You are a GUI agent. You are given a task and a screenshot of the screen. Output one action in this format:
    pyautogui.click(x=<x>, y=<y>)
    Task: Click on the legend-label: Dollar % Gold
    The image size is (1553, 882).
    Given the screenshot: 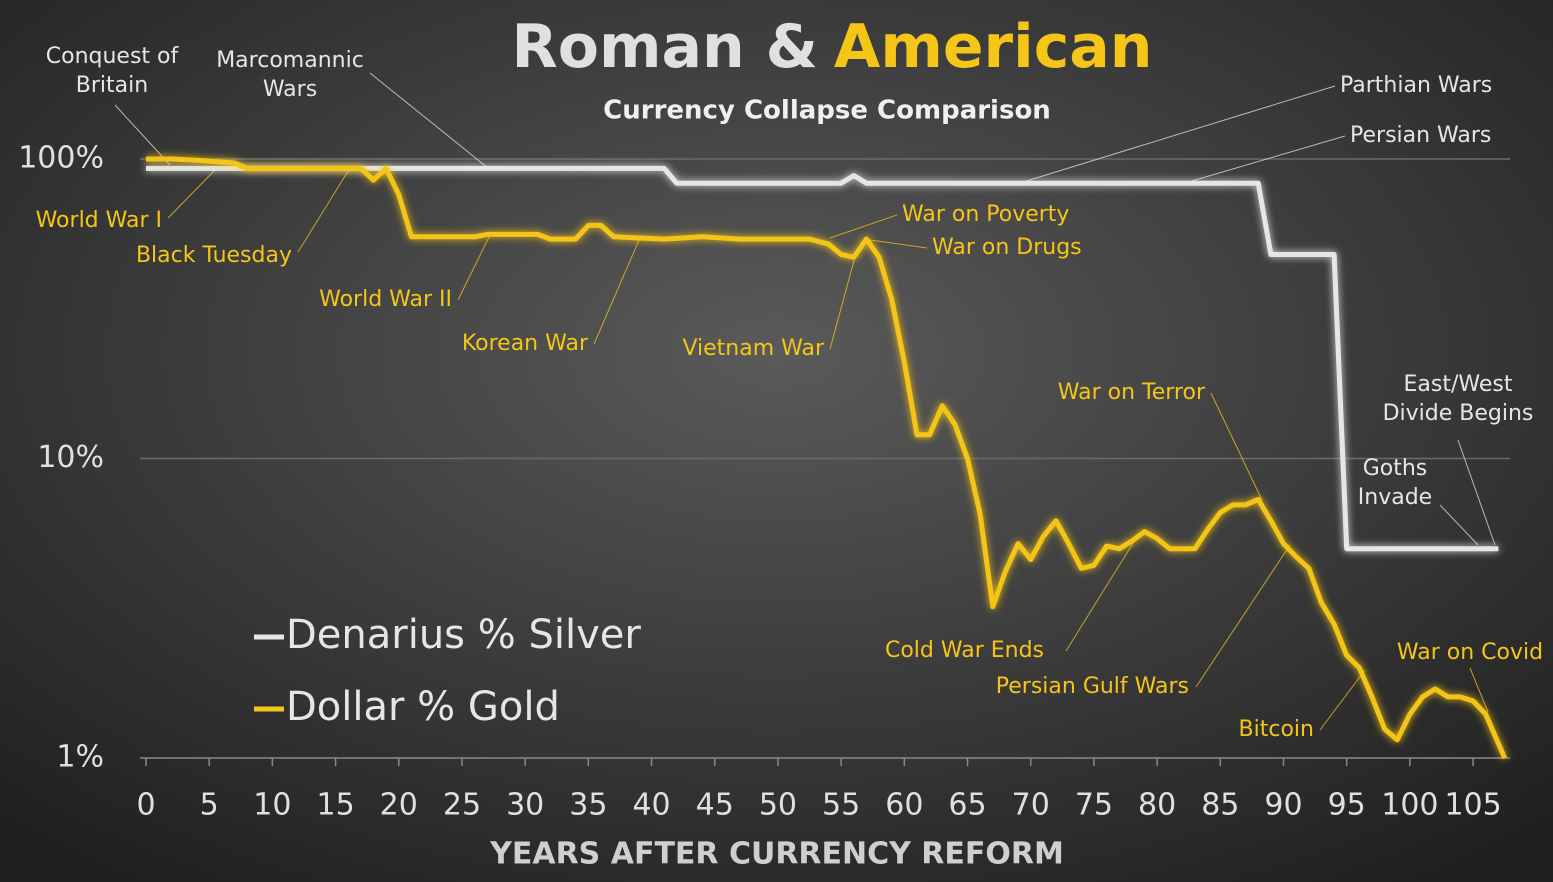 What is the action you would take?
    pyautogui.click(x=423, y=707)
    